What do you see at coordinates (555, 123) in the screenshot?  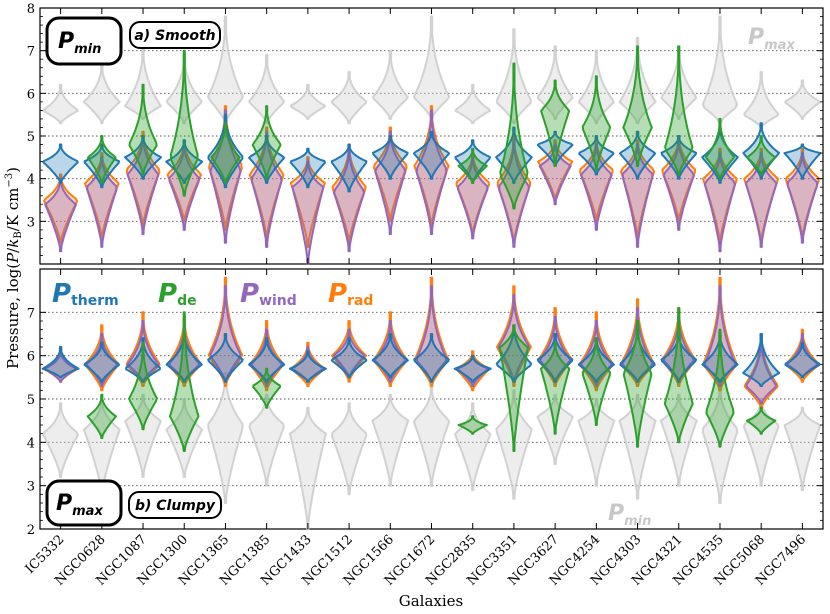 I see `violin-de-NGC3627` at bounding box center [555, 123].